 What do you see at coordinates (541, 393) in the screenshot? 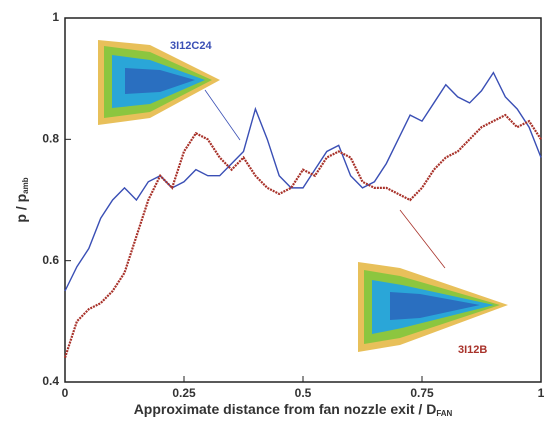
I see `x-tick-label: 1` at bounding box center [541, 393].